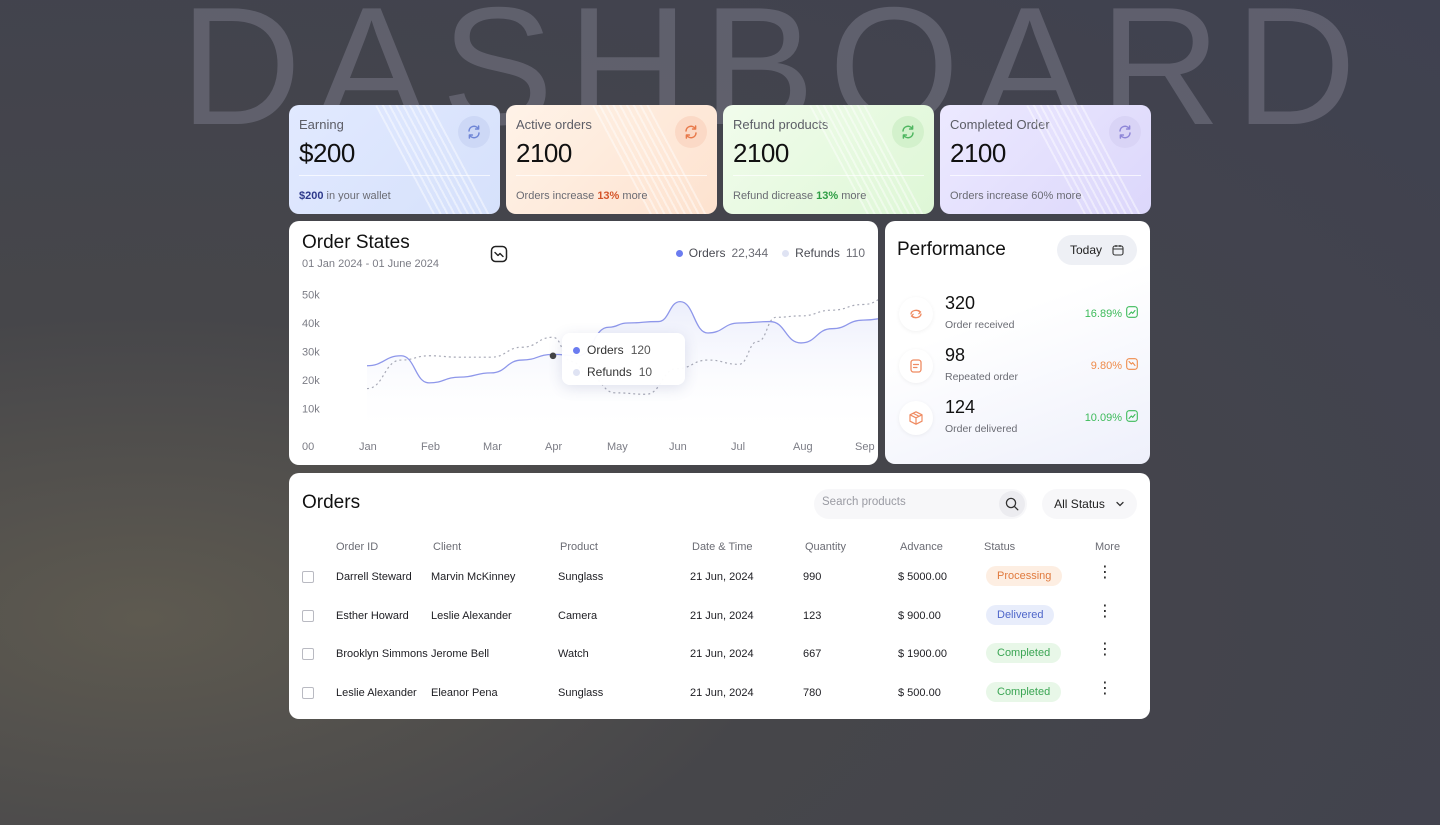  I want to click on legend-refunds: Refunds 110, so click(823, 253).